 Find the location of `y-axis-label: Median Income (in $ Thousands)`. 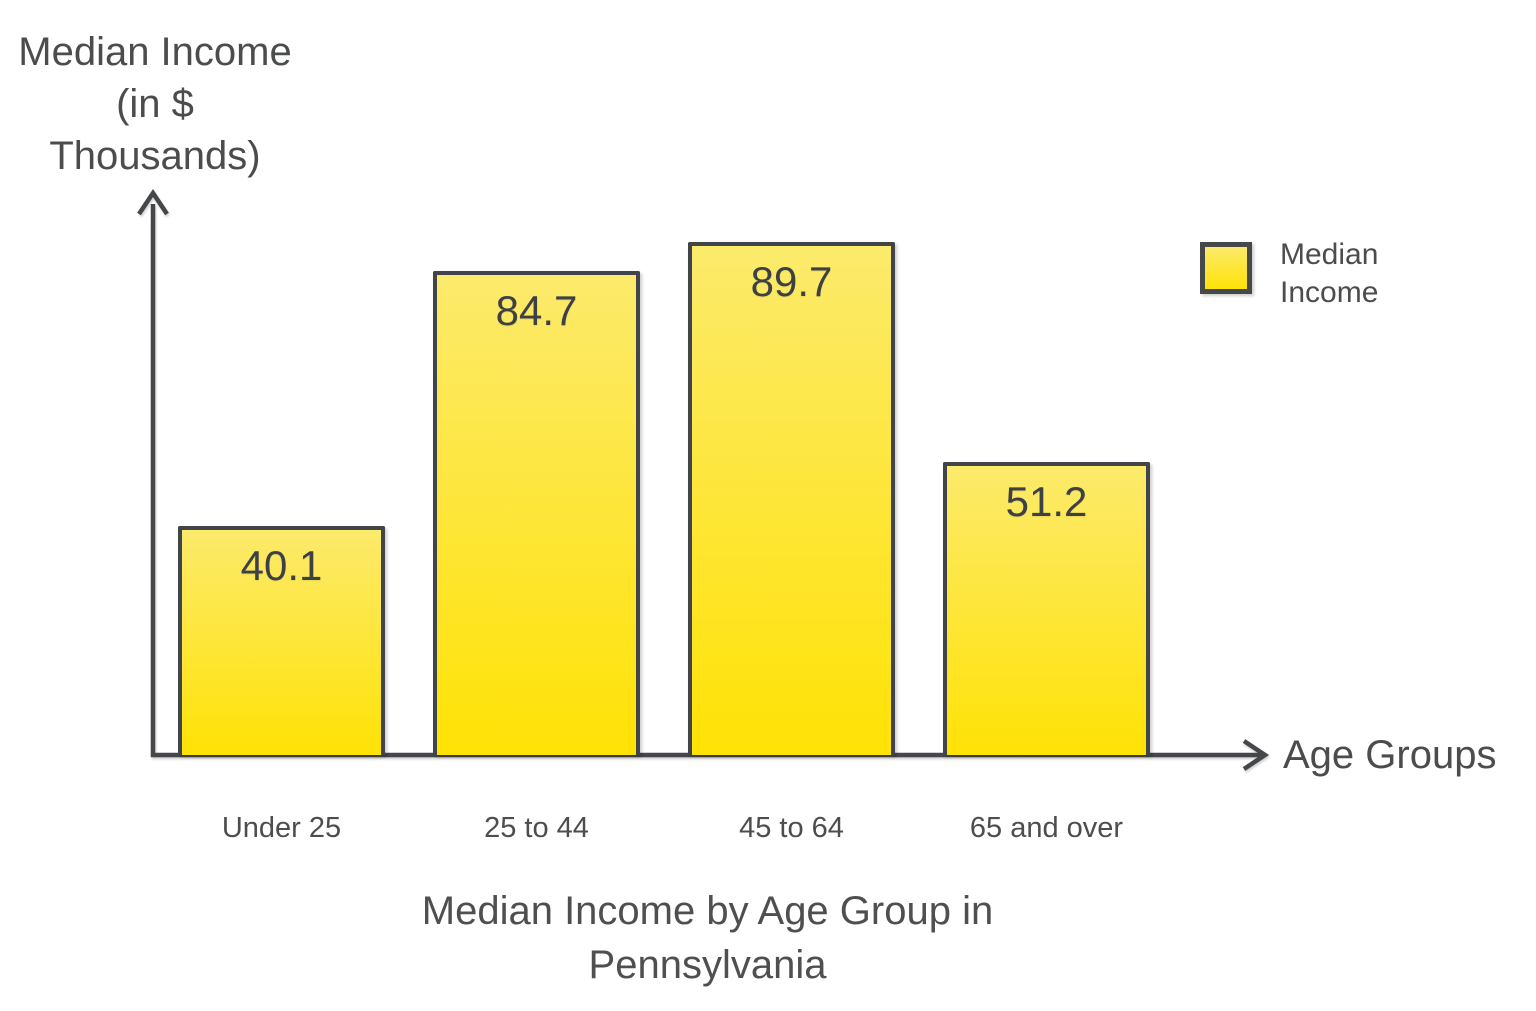

y-axis-label: Median Income (in $ Thousands) is located at coordinates (155, 104).